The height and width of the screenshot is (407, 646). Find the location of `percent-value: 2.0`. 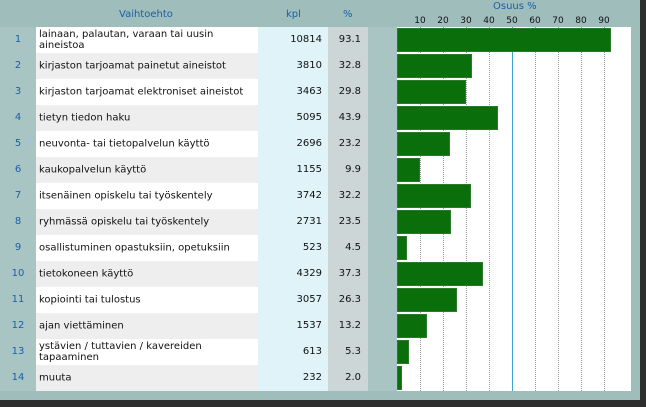

percent-value: 2.0 is located at coordinates (348, 378).